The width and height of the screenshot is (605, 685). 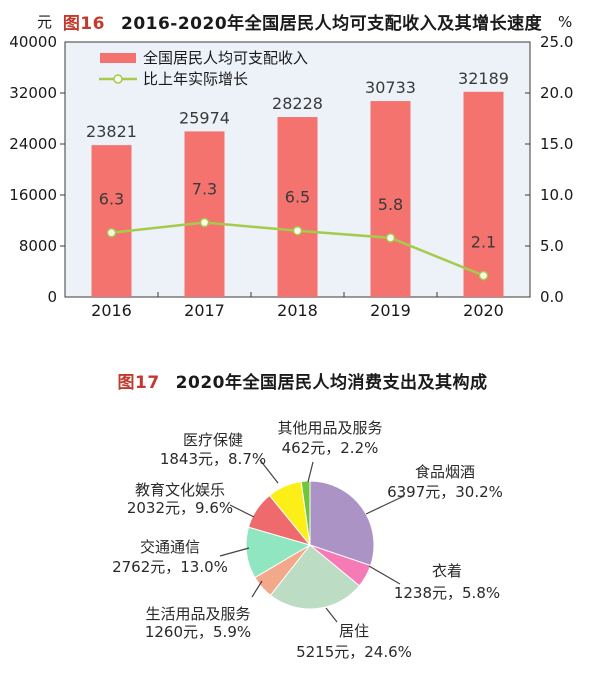 What do you see at coordinates (330, 448) in the screenshot?
I see `pie-label-value-8: 462元，2.2%` at bounding box center [330, 448].